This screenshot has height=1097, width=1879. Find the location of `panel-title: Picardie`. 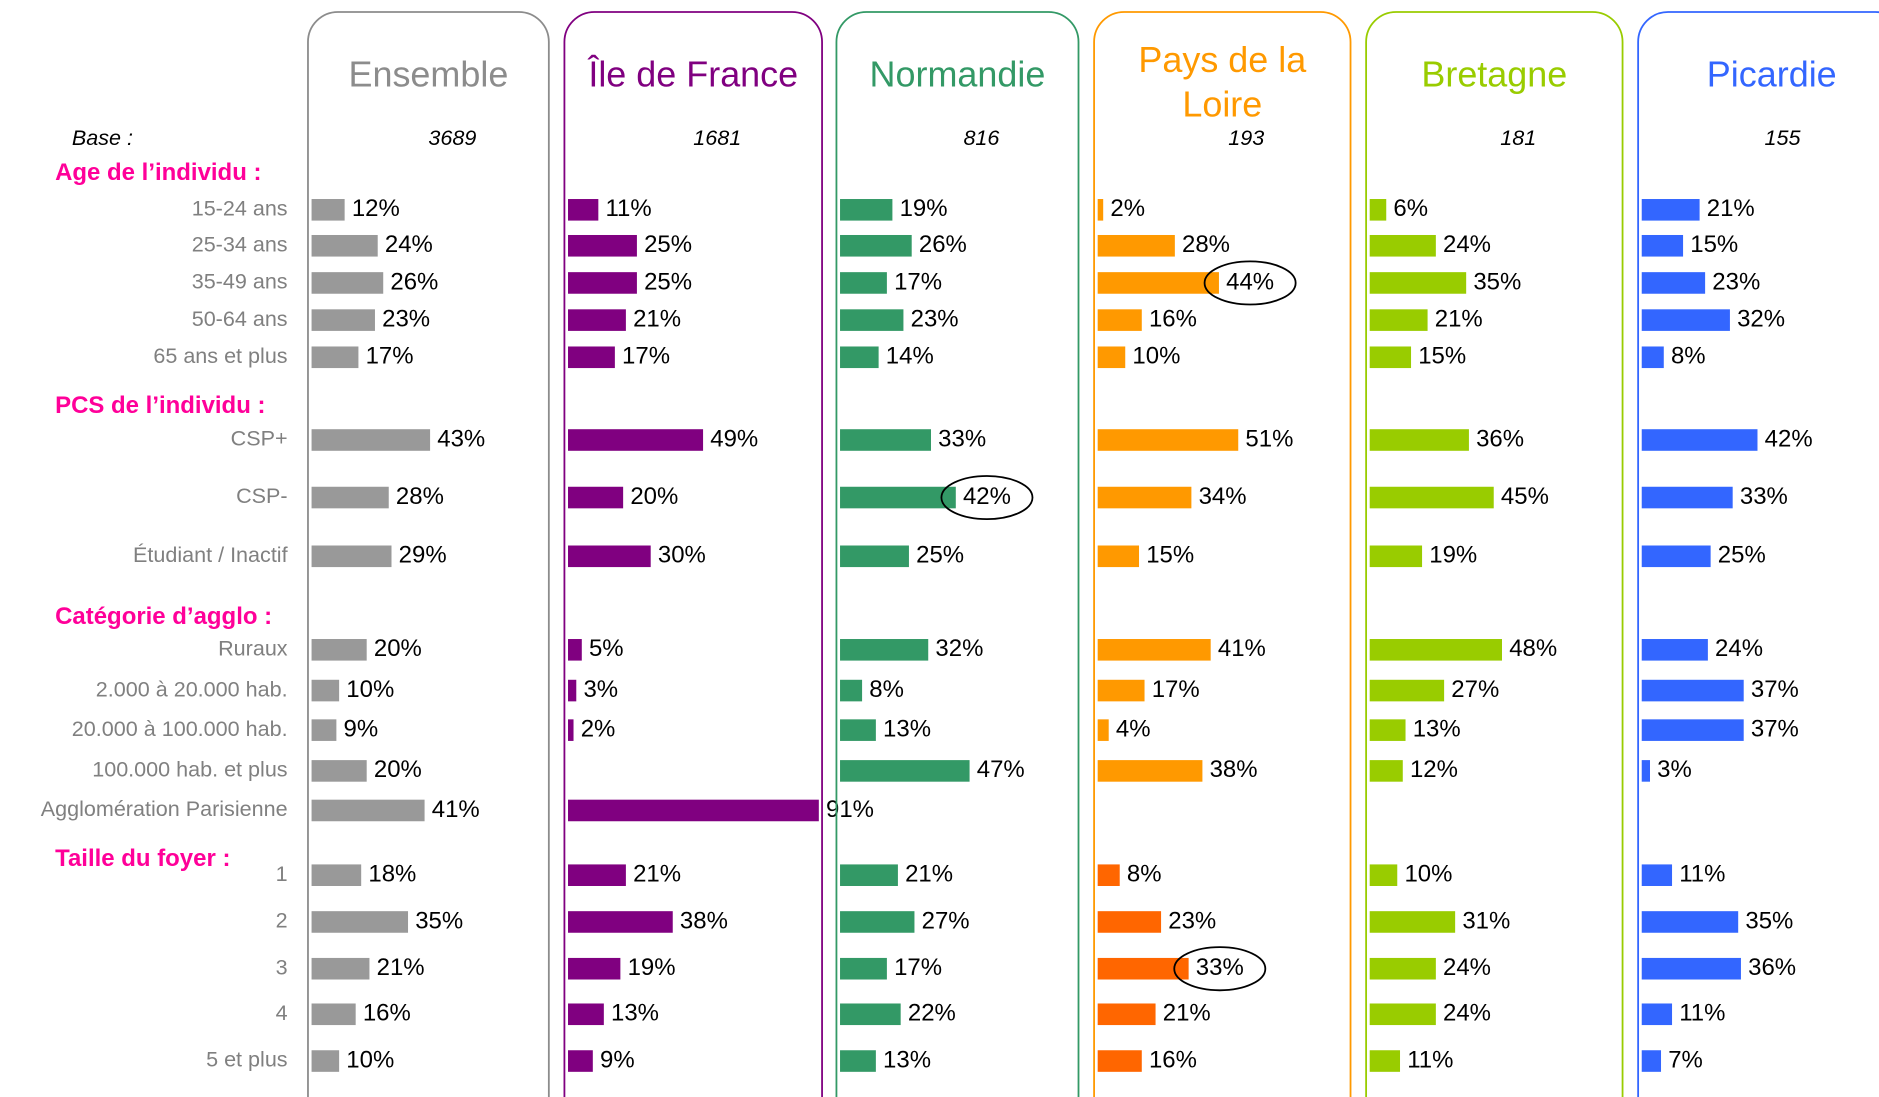

panel-title: Picardie is located at coordinates (1771, 75).